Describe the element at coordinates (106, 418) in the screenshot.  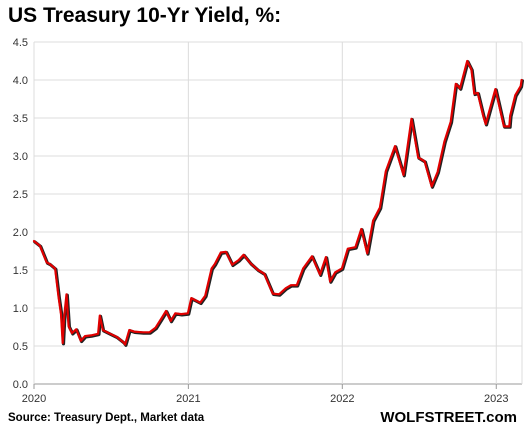
I see `source-note: Source: Treasury Dept., Market data` at that location.